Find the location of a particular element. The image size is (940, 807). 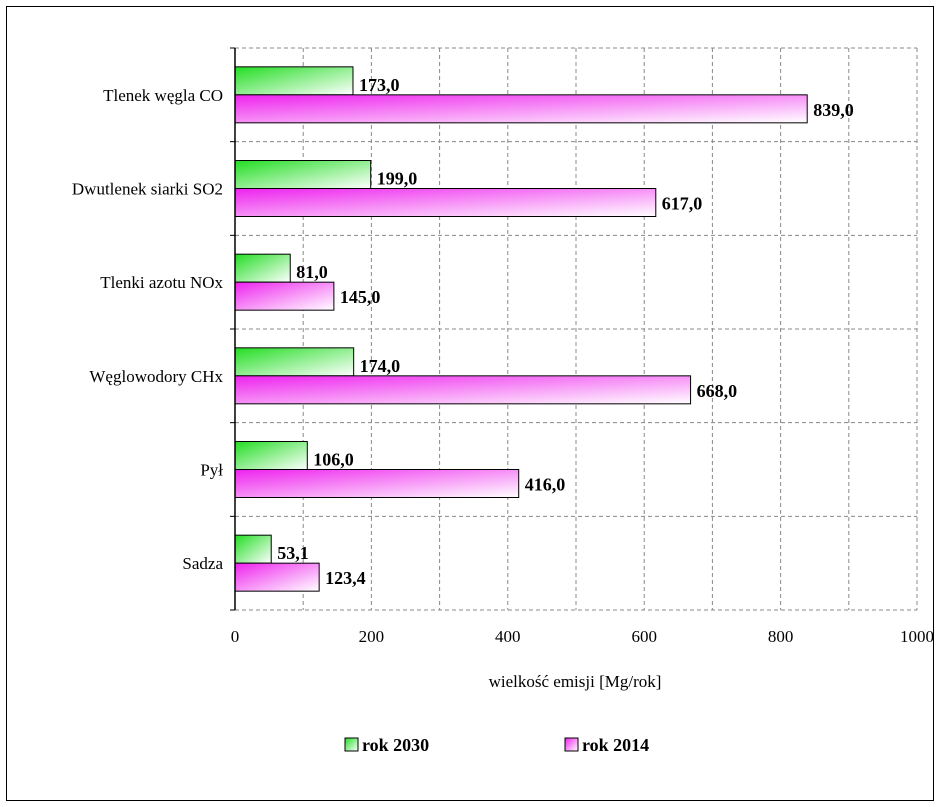

legend-swatch-2014 is located at coordinates (571, 744).